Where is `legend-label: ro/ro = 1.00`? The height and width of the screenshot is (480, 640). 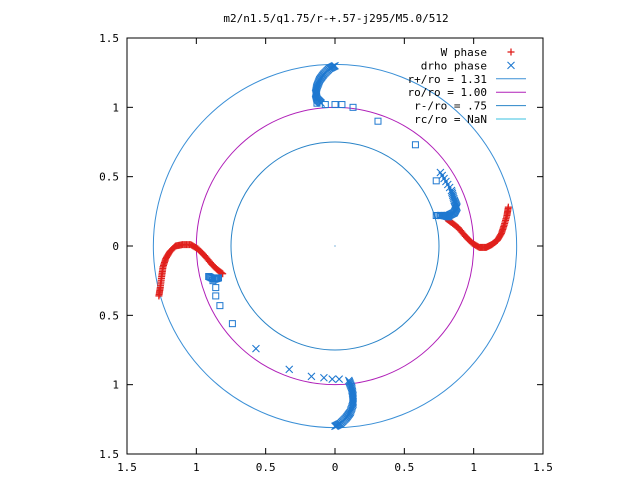 legend-label: ro/ro = 1.00 is located at coordinates (447, 92).